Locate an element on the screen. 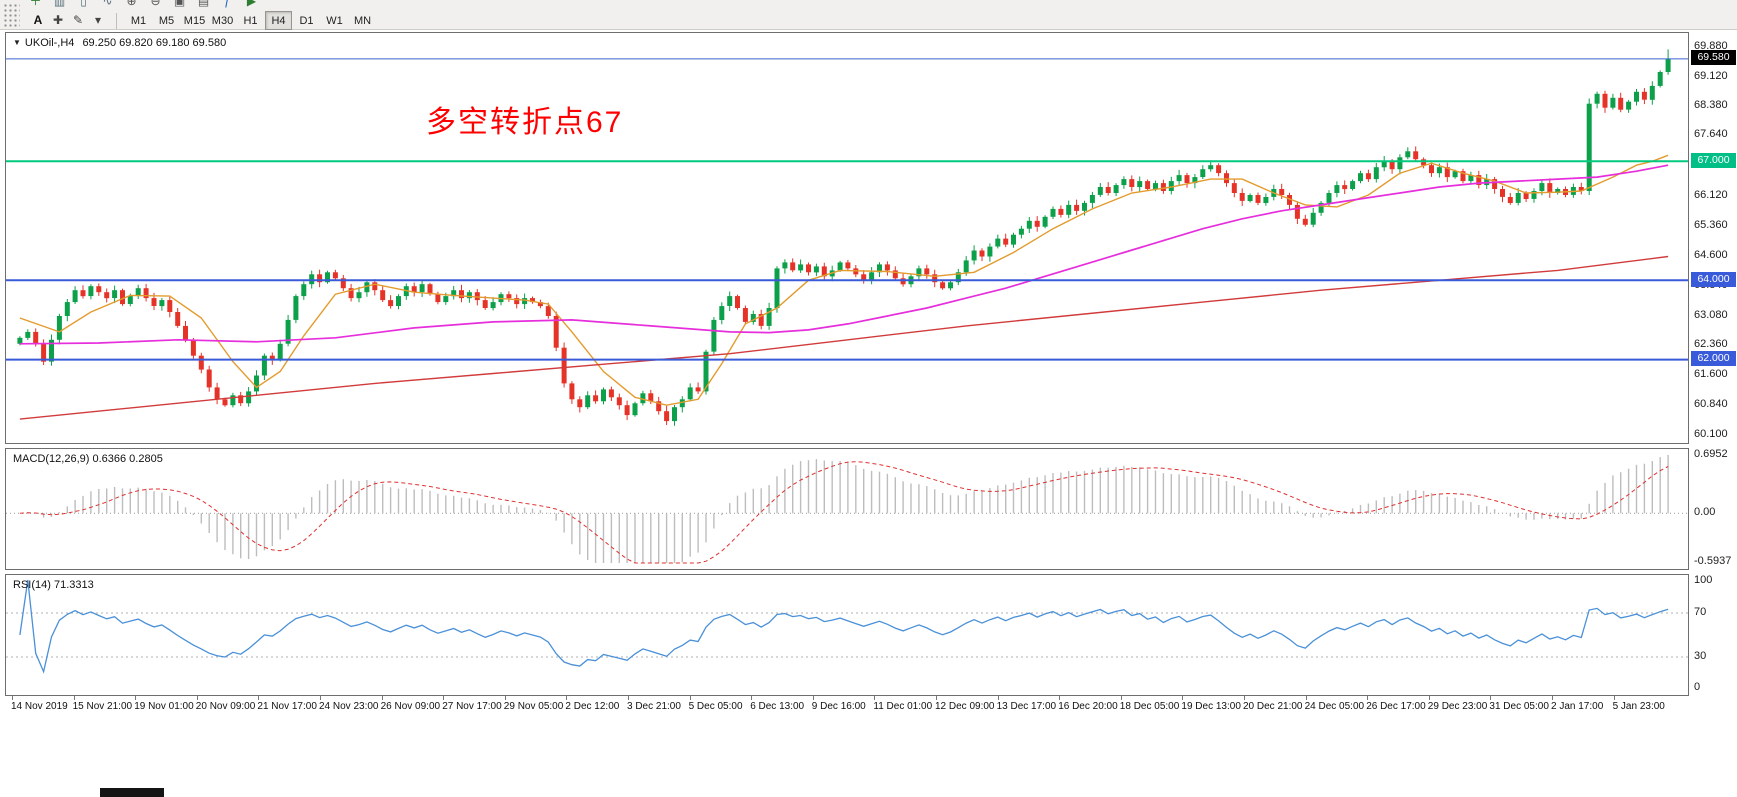 Image resolution: width=1737 pixels, height=797 pixels. blue-line-upper-label: 64.000 is located at coordinates (1713, 279).